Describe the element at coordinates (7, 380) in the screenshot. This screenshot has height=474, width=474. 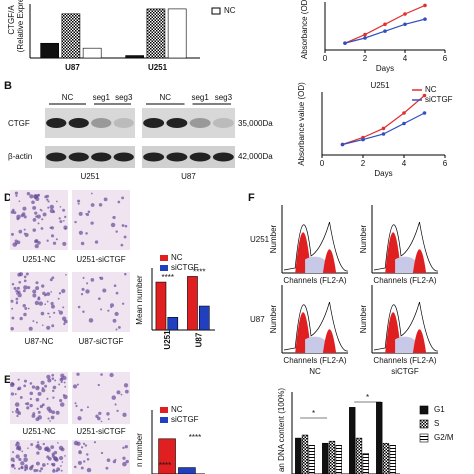
I see `panel-label: E` at that location.